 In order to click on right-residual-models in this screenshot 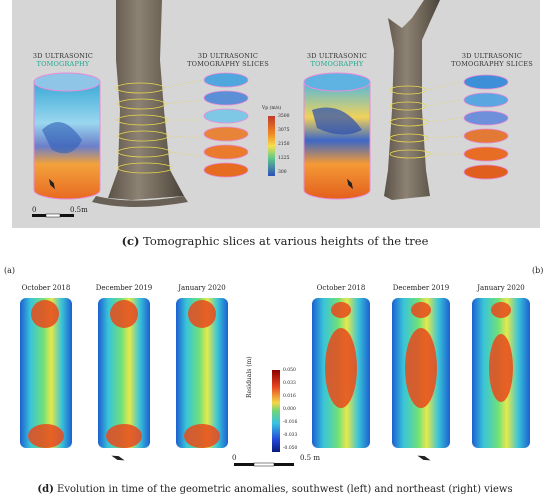, I will do `click(421, 373)`.